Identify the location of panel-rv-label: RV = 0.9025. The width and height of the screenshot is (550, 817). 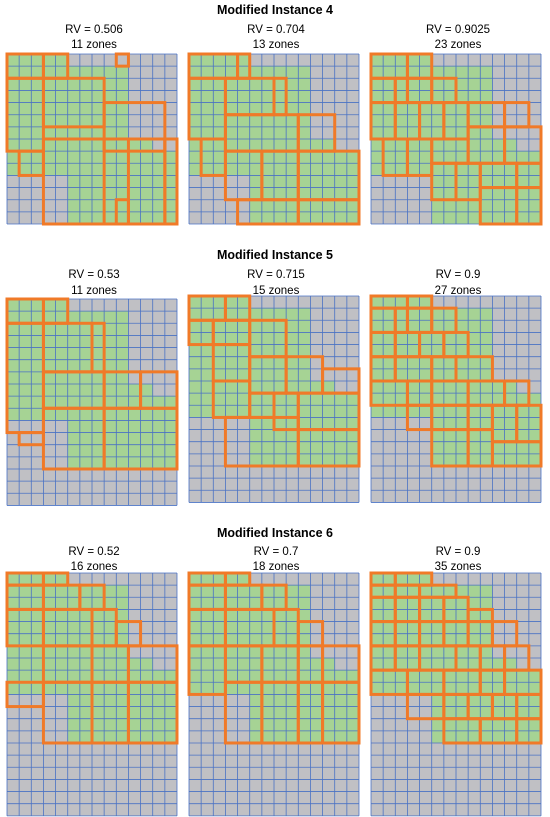
(458, 30).